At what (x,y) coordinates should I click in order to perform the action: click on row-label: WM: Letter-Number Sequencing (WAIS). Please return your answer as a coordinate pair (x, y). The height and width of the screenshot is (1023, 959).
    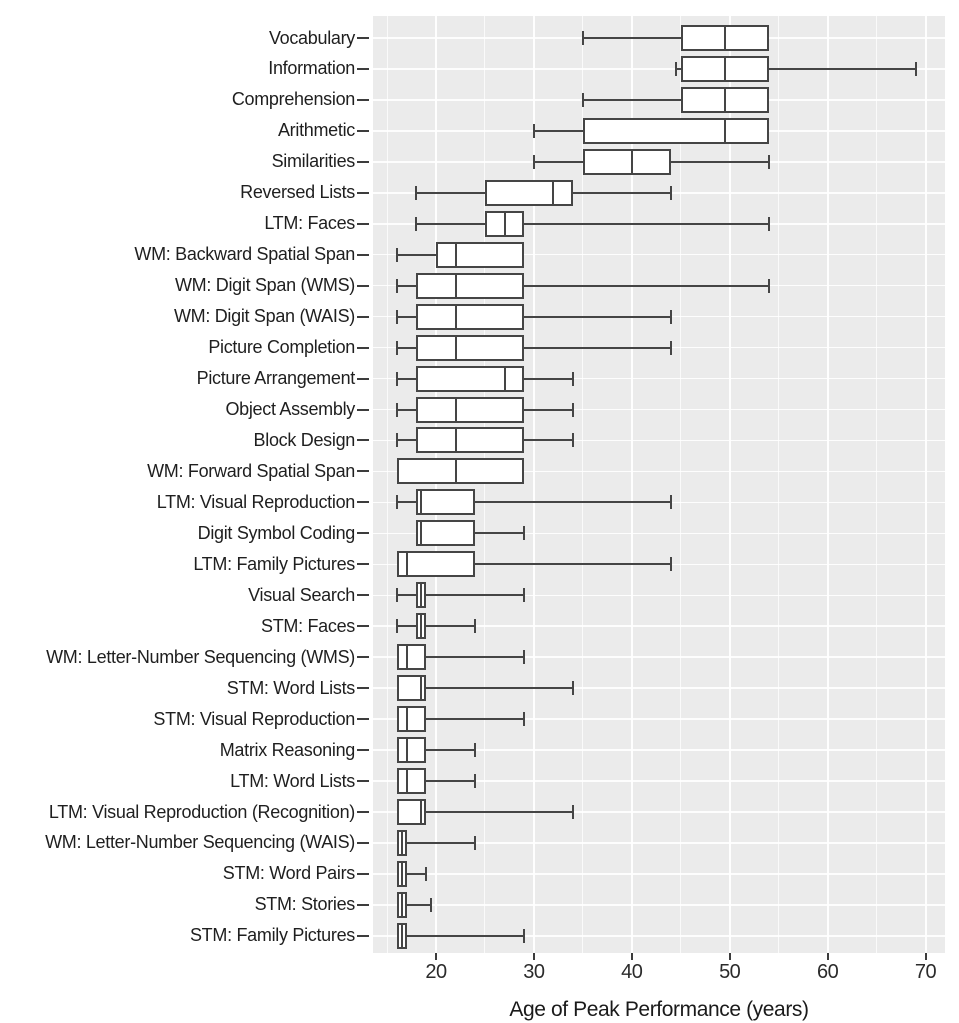
    Looking at the image, I should click on (200, 842).